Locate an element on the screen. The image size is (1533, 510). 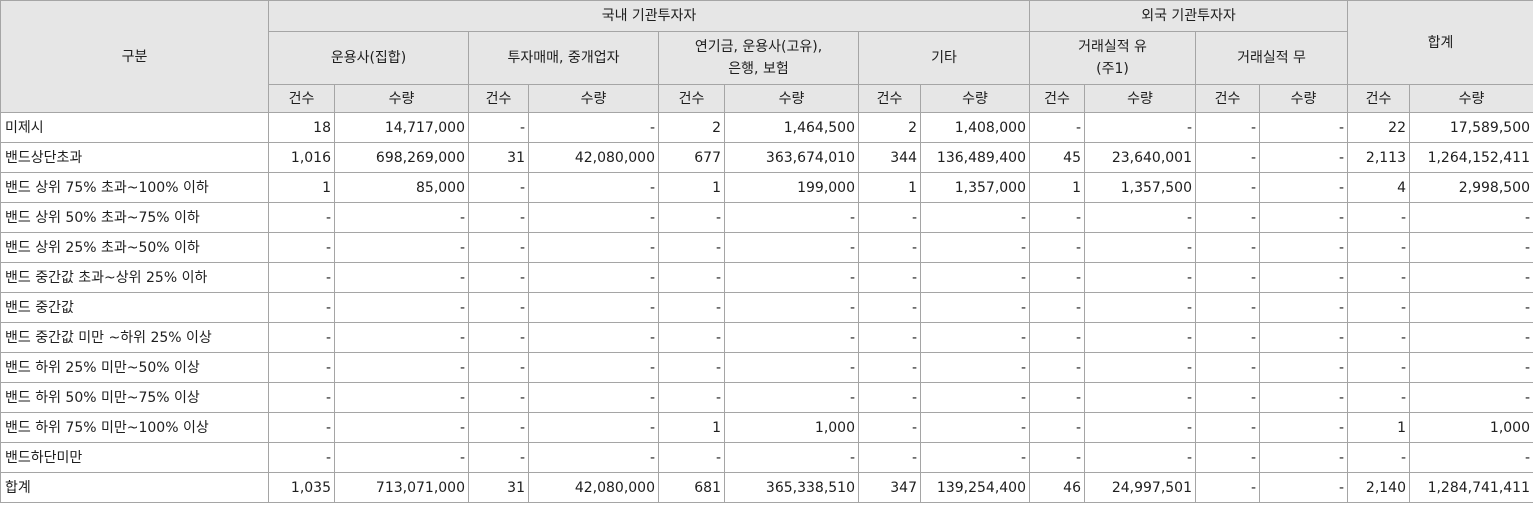
cell-count: 45 is located at coordinates (1057, 157).